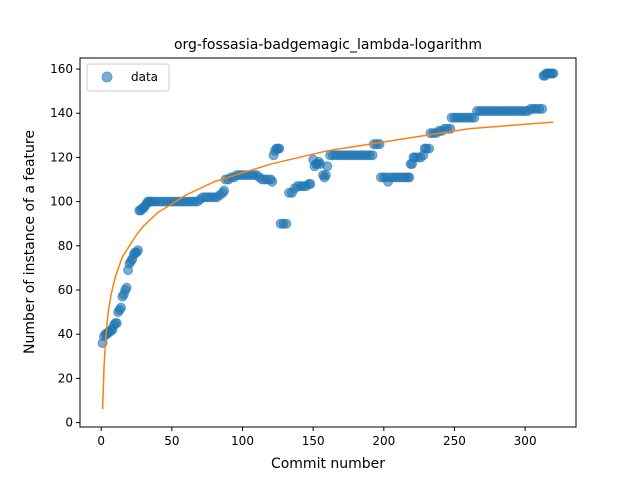 The height and width of the screenshot is (480, 640). Describe the element at coordinates (313, 441) in the screenshot. I see `x-tick-label: 150` at that location.